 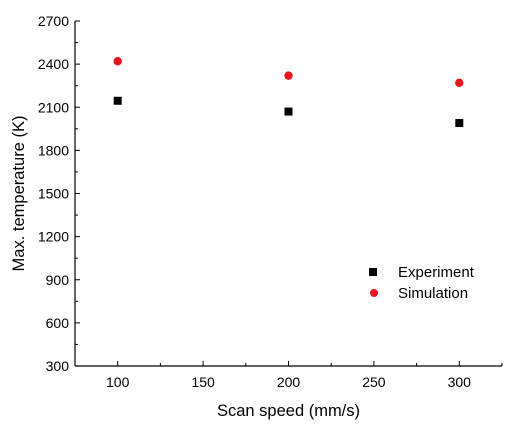 I want to click on legend-marker-experiment, so click(x=373, y=272).